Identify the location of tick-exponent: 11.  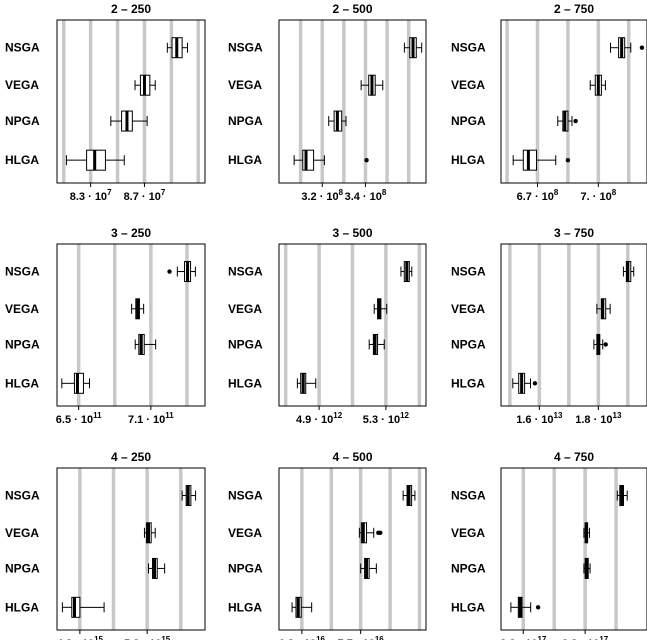
(169, 415).